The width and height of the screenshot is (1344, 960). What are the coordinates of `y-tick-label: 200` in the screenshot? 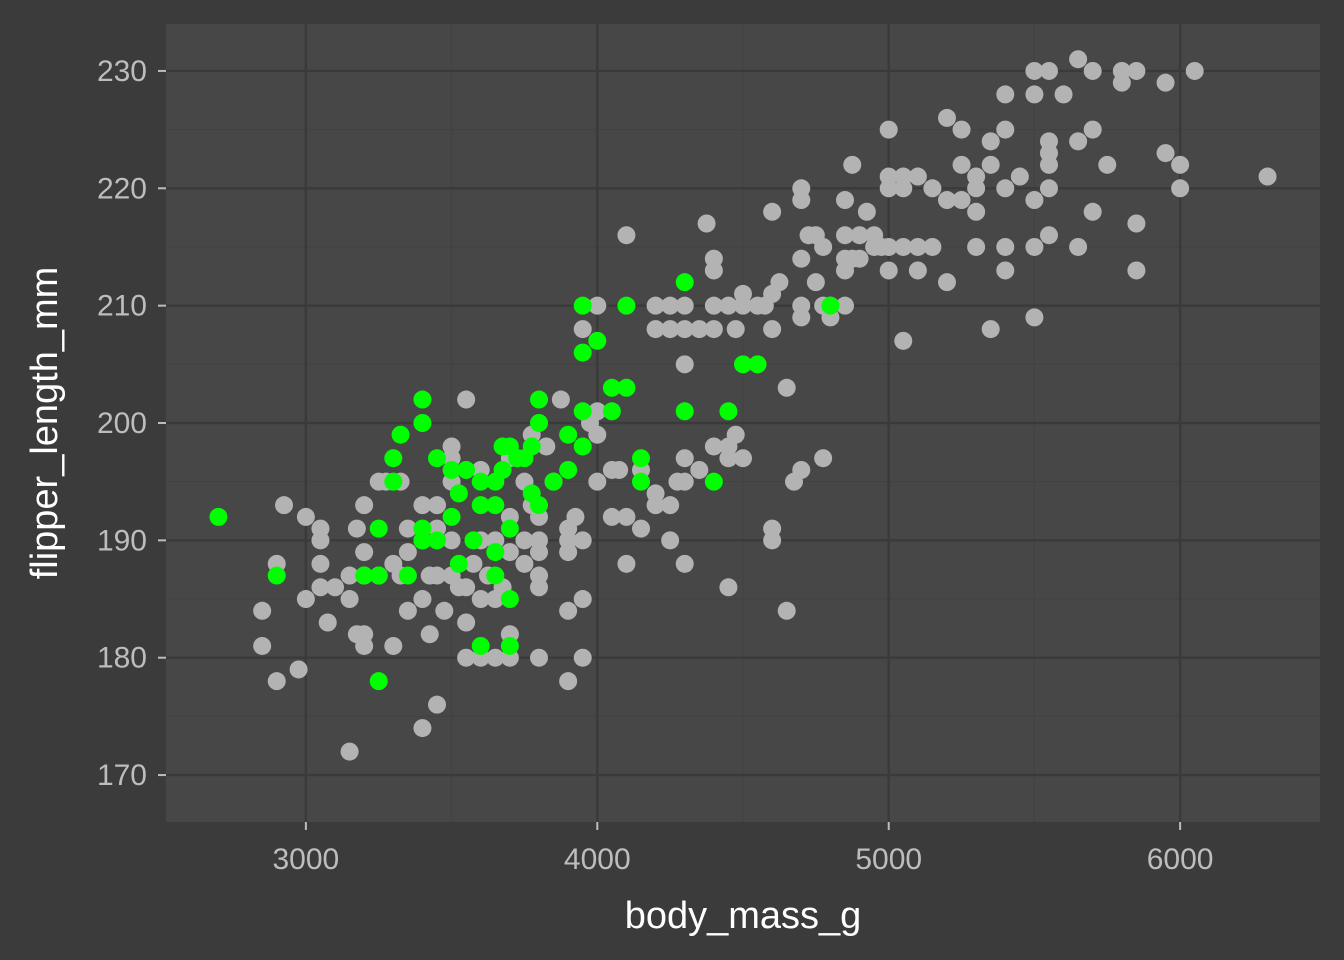 It's located at (122, 423).